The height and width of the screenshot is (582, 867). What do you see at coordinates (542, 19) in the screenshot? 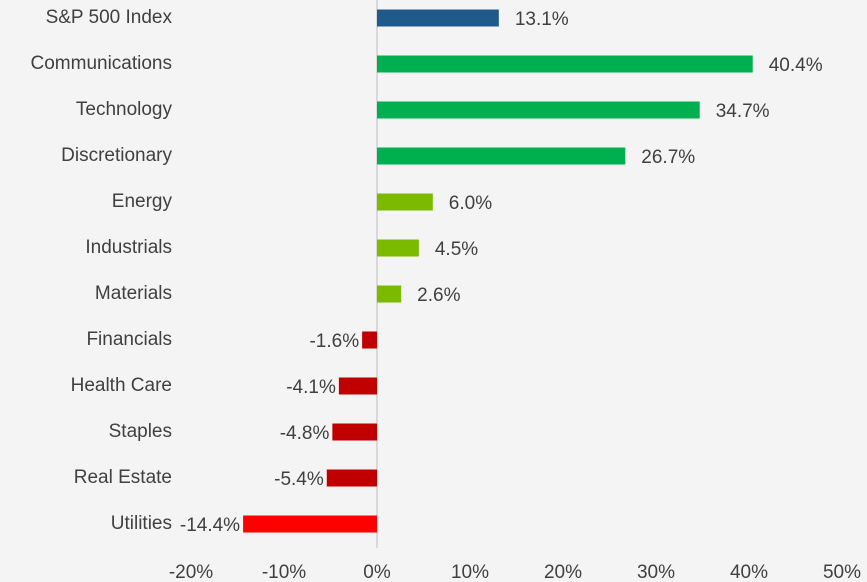
I see `value-label: 13.1%` at bounding box center [542, 19].